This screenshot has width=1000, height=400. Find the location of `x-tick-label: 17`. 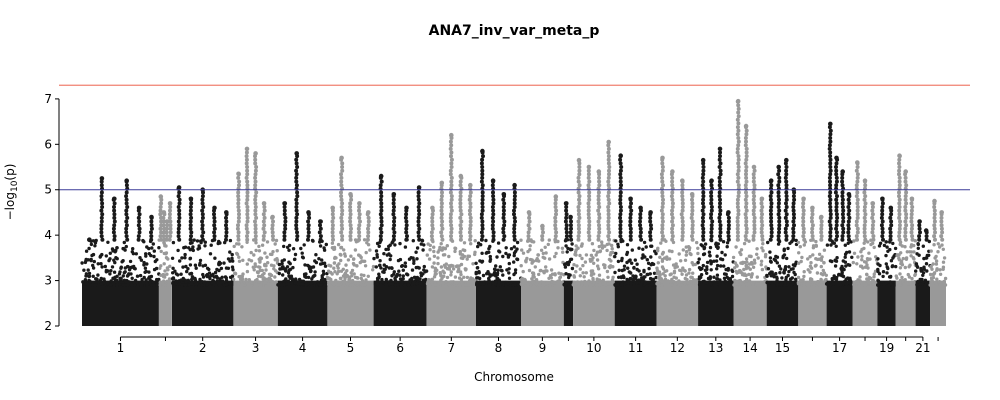

x-tick-label: 17 is located at coordinates (839, 348).